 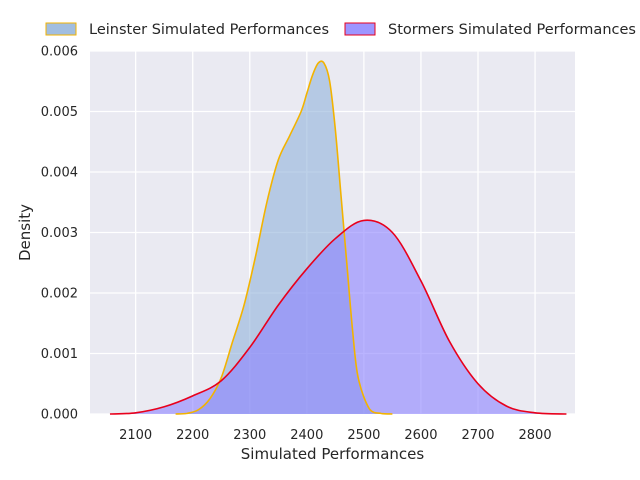 I want to click on y-axis-ticks: 0.000 0.001 0.002 0.003 0.004 0.005 0.006, so click(x=59, y=234).